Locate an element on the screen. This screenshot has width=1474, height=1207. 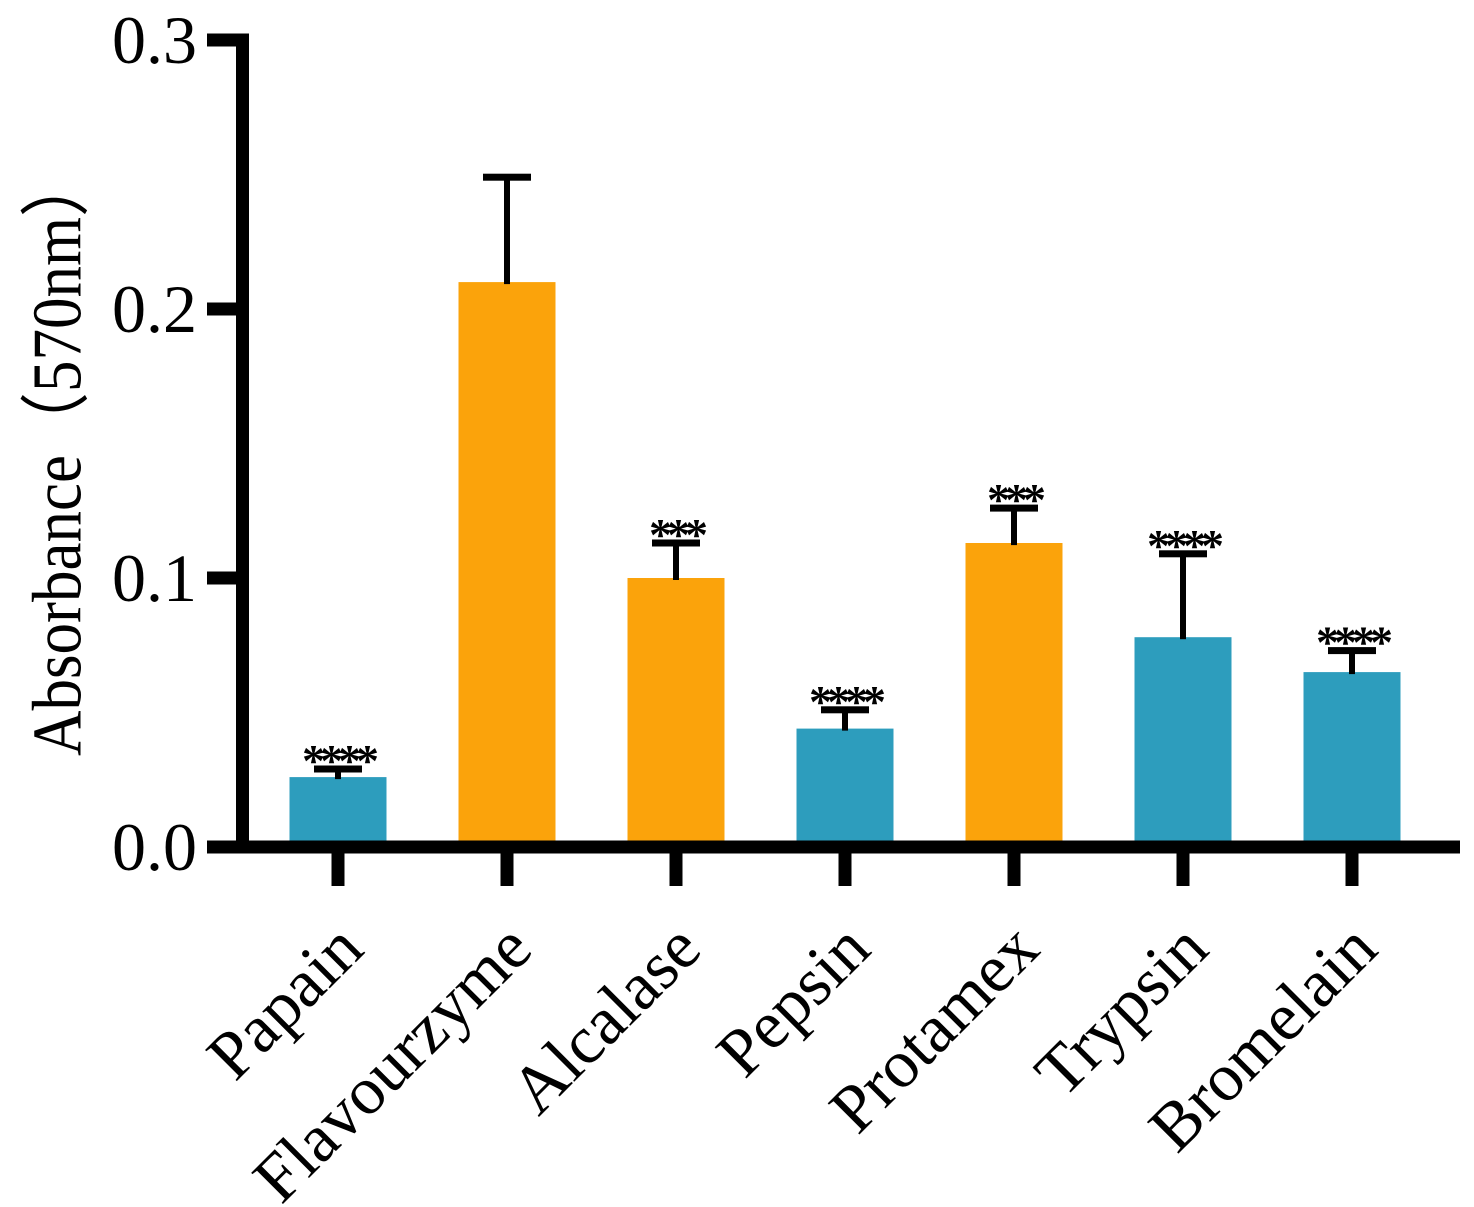
y-tick-label-0-3: 0.3 is located at coordinates (154, 40).